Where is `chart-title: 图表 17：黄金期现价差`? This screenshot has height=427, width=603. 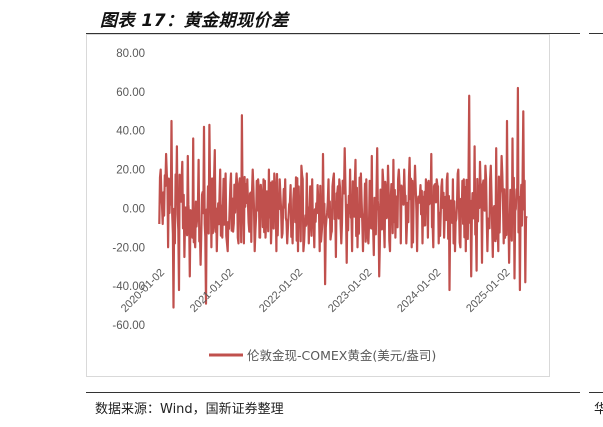 chart-title: 图表 17：黄金期现价差 is located at coordinates (194, 21).